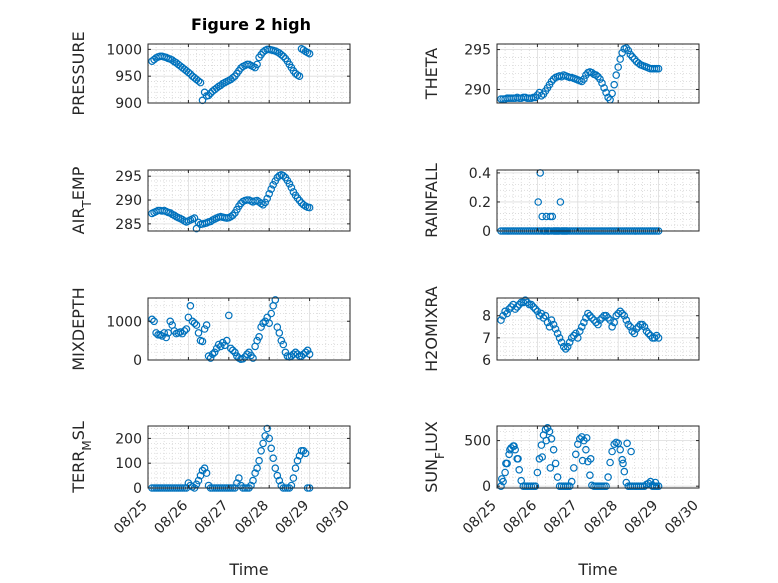 This screenshot has width=778, height=583. What do you see at coordinates (477, 90) in the screenshot?
I see `y-tick-label: 290` at bounding box center [477, 90].